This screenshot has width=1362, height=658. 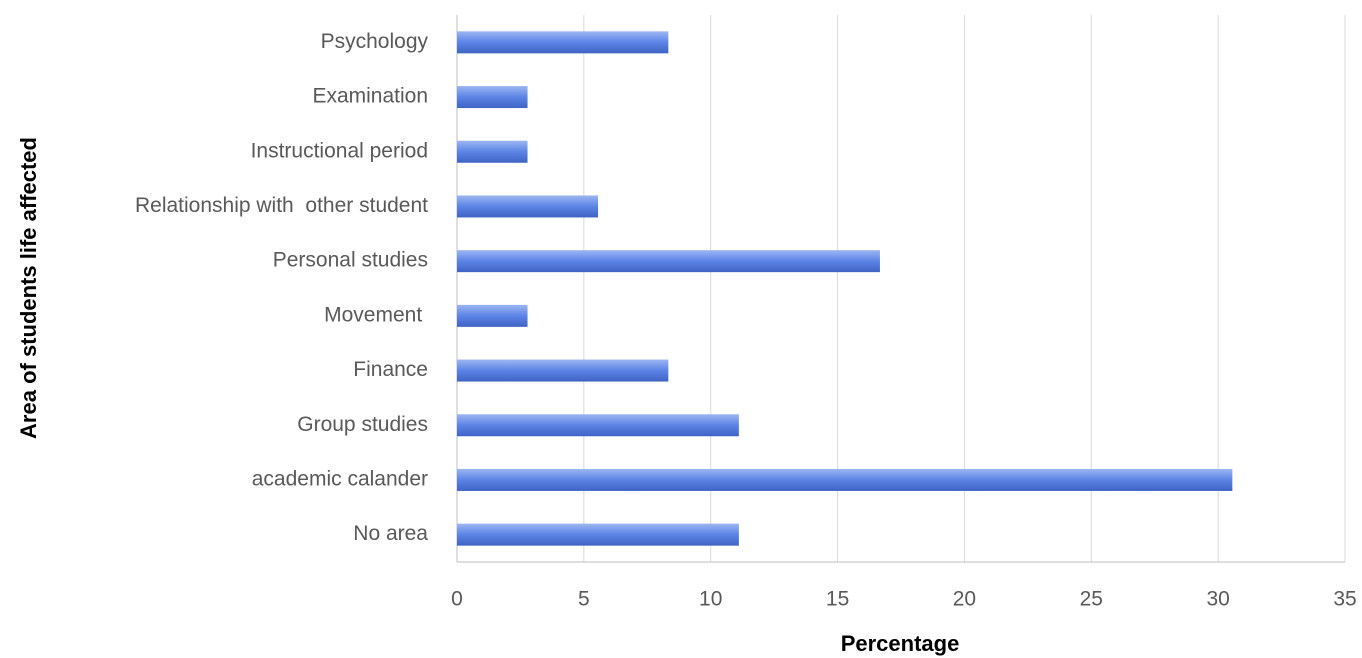 What do you see at coordinates (1217, 599) in the screenshot?
I see `x-tick-label: 30` at bounding box center [1217, 599].